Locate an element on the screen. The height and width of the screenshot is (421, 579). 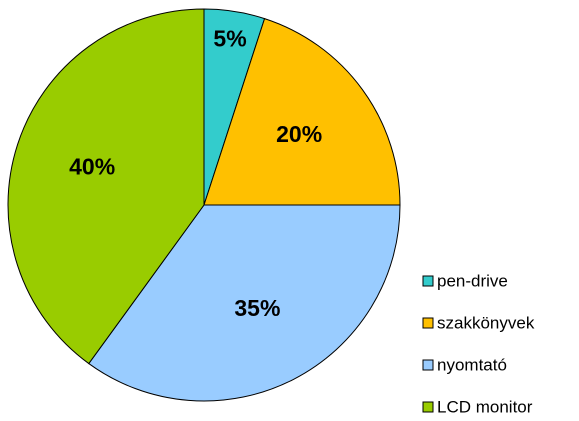
legend-label: nyomtató is located at coordinates (472, 364).